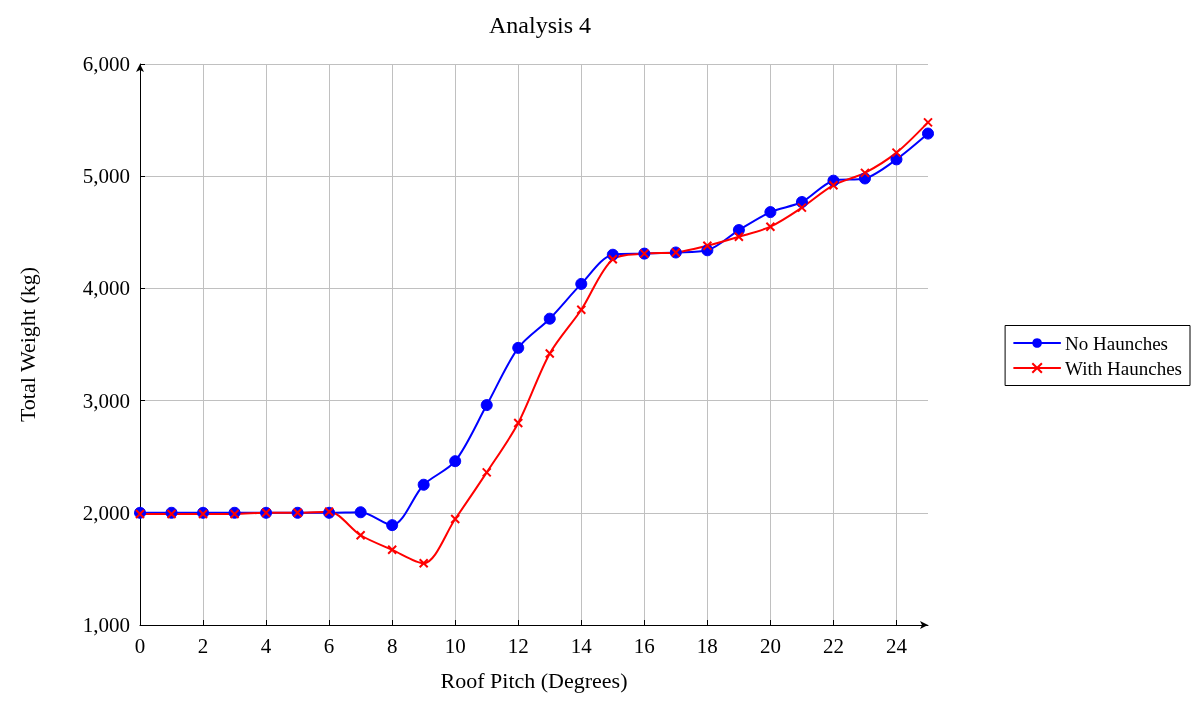 This screenshot has height=711, width=1192. Describe the element at coordinates (644, 645) in the screenshot. I see `x-tick-label: 16` at that location.